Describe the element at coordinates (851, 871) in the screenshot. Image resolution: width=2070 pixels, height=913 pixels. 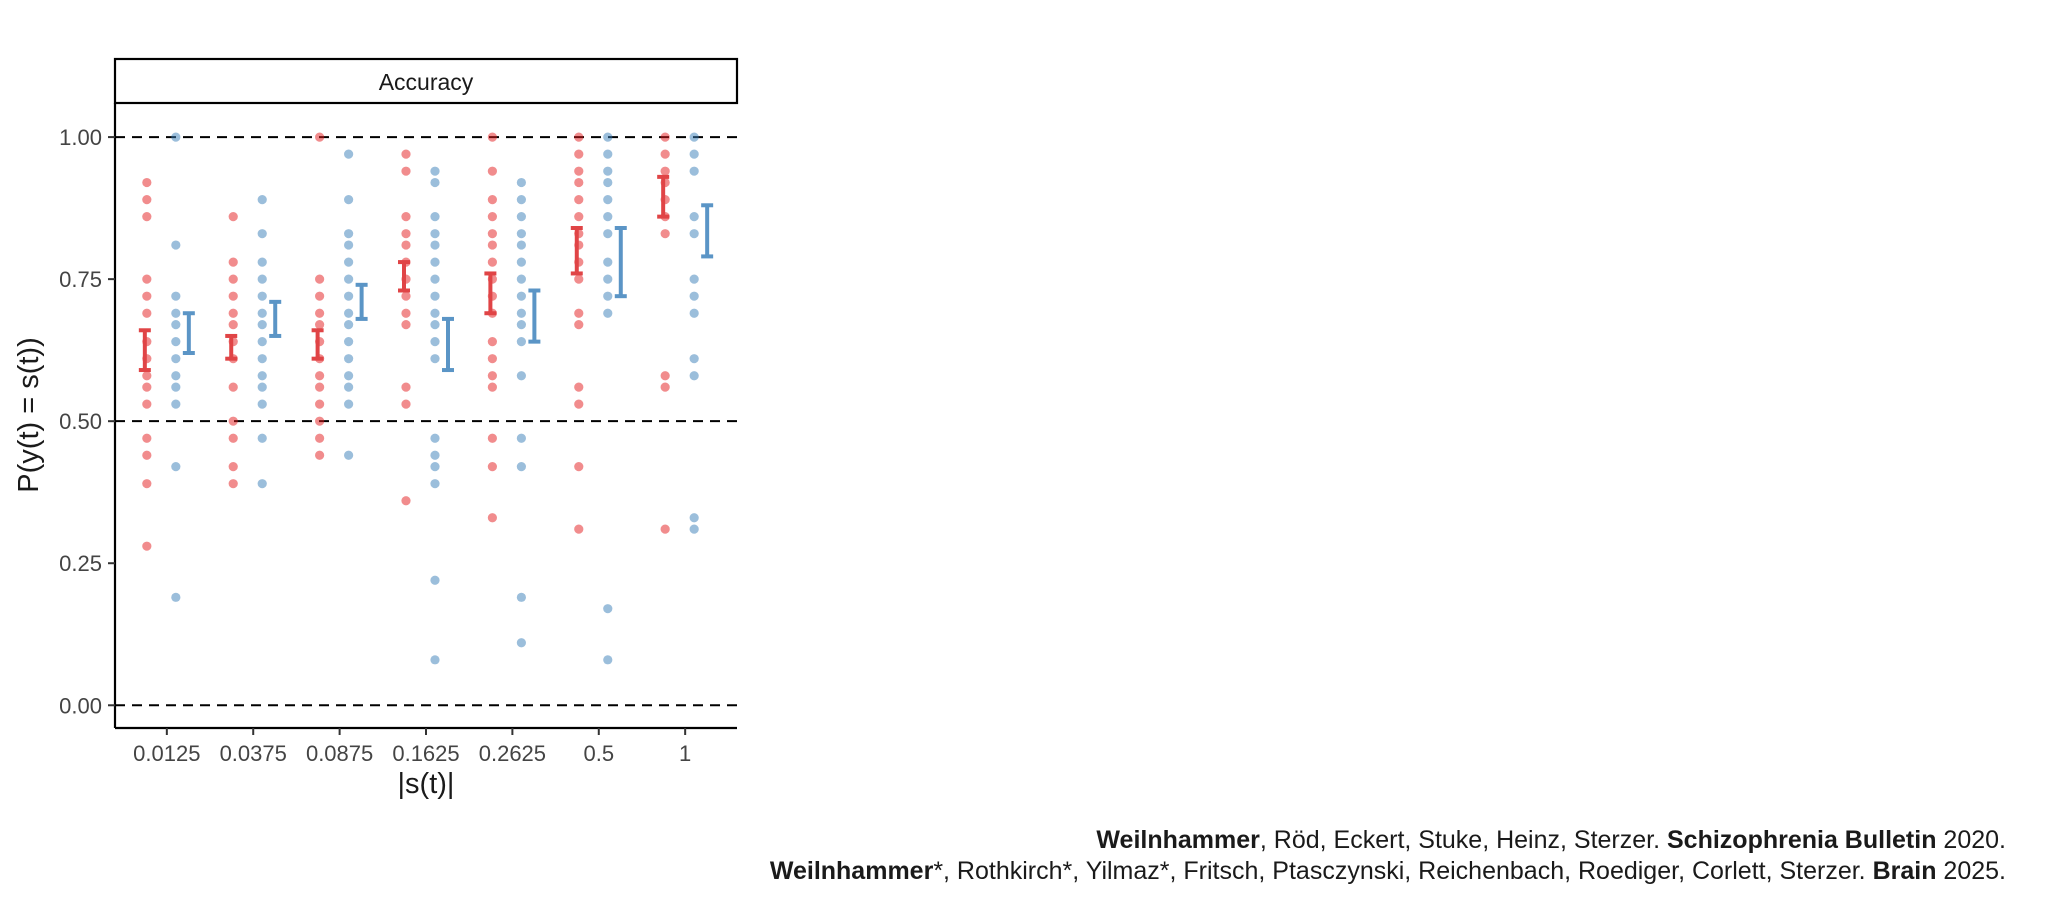
I see `citation-2-author: Weilnhammer` at that location.